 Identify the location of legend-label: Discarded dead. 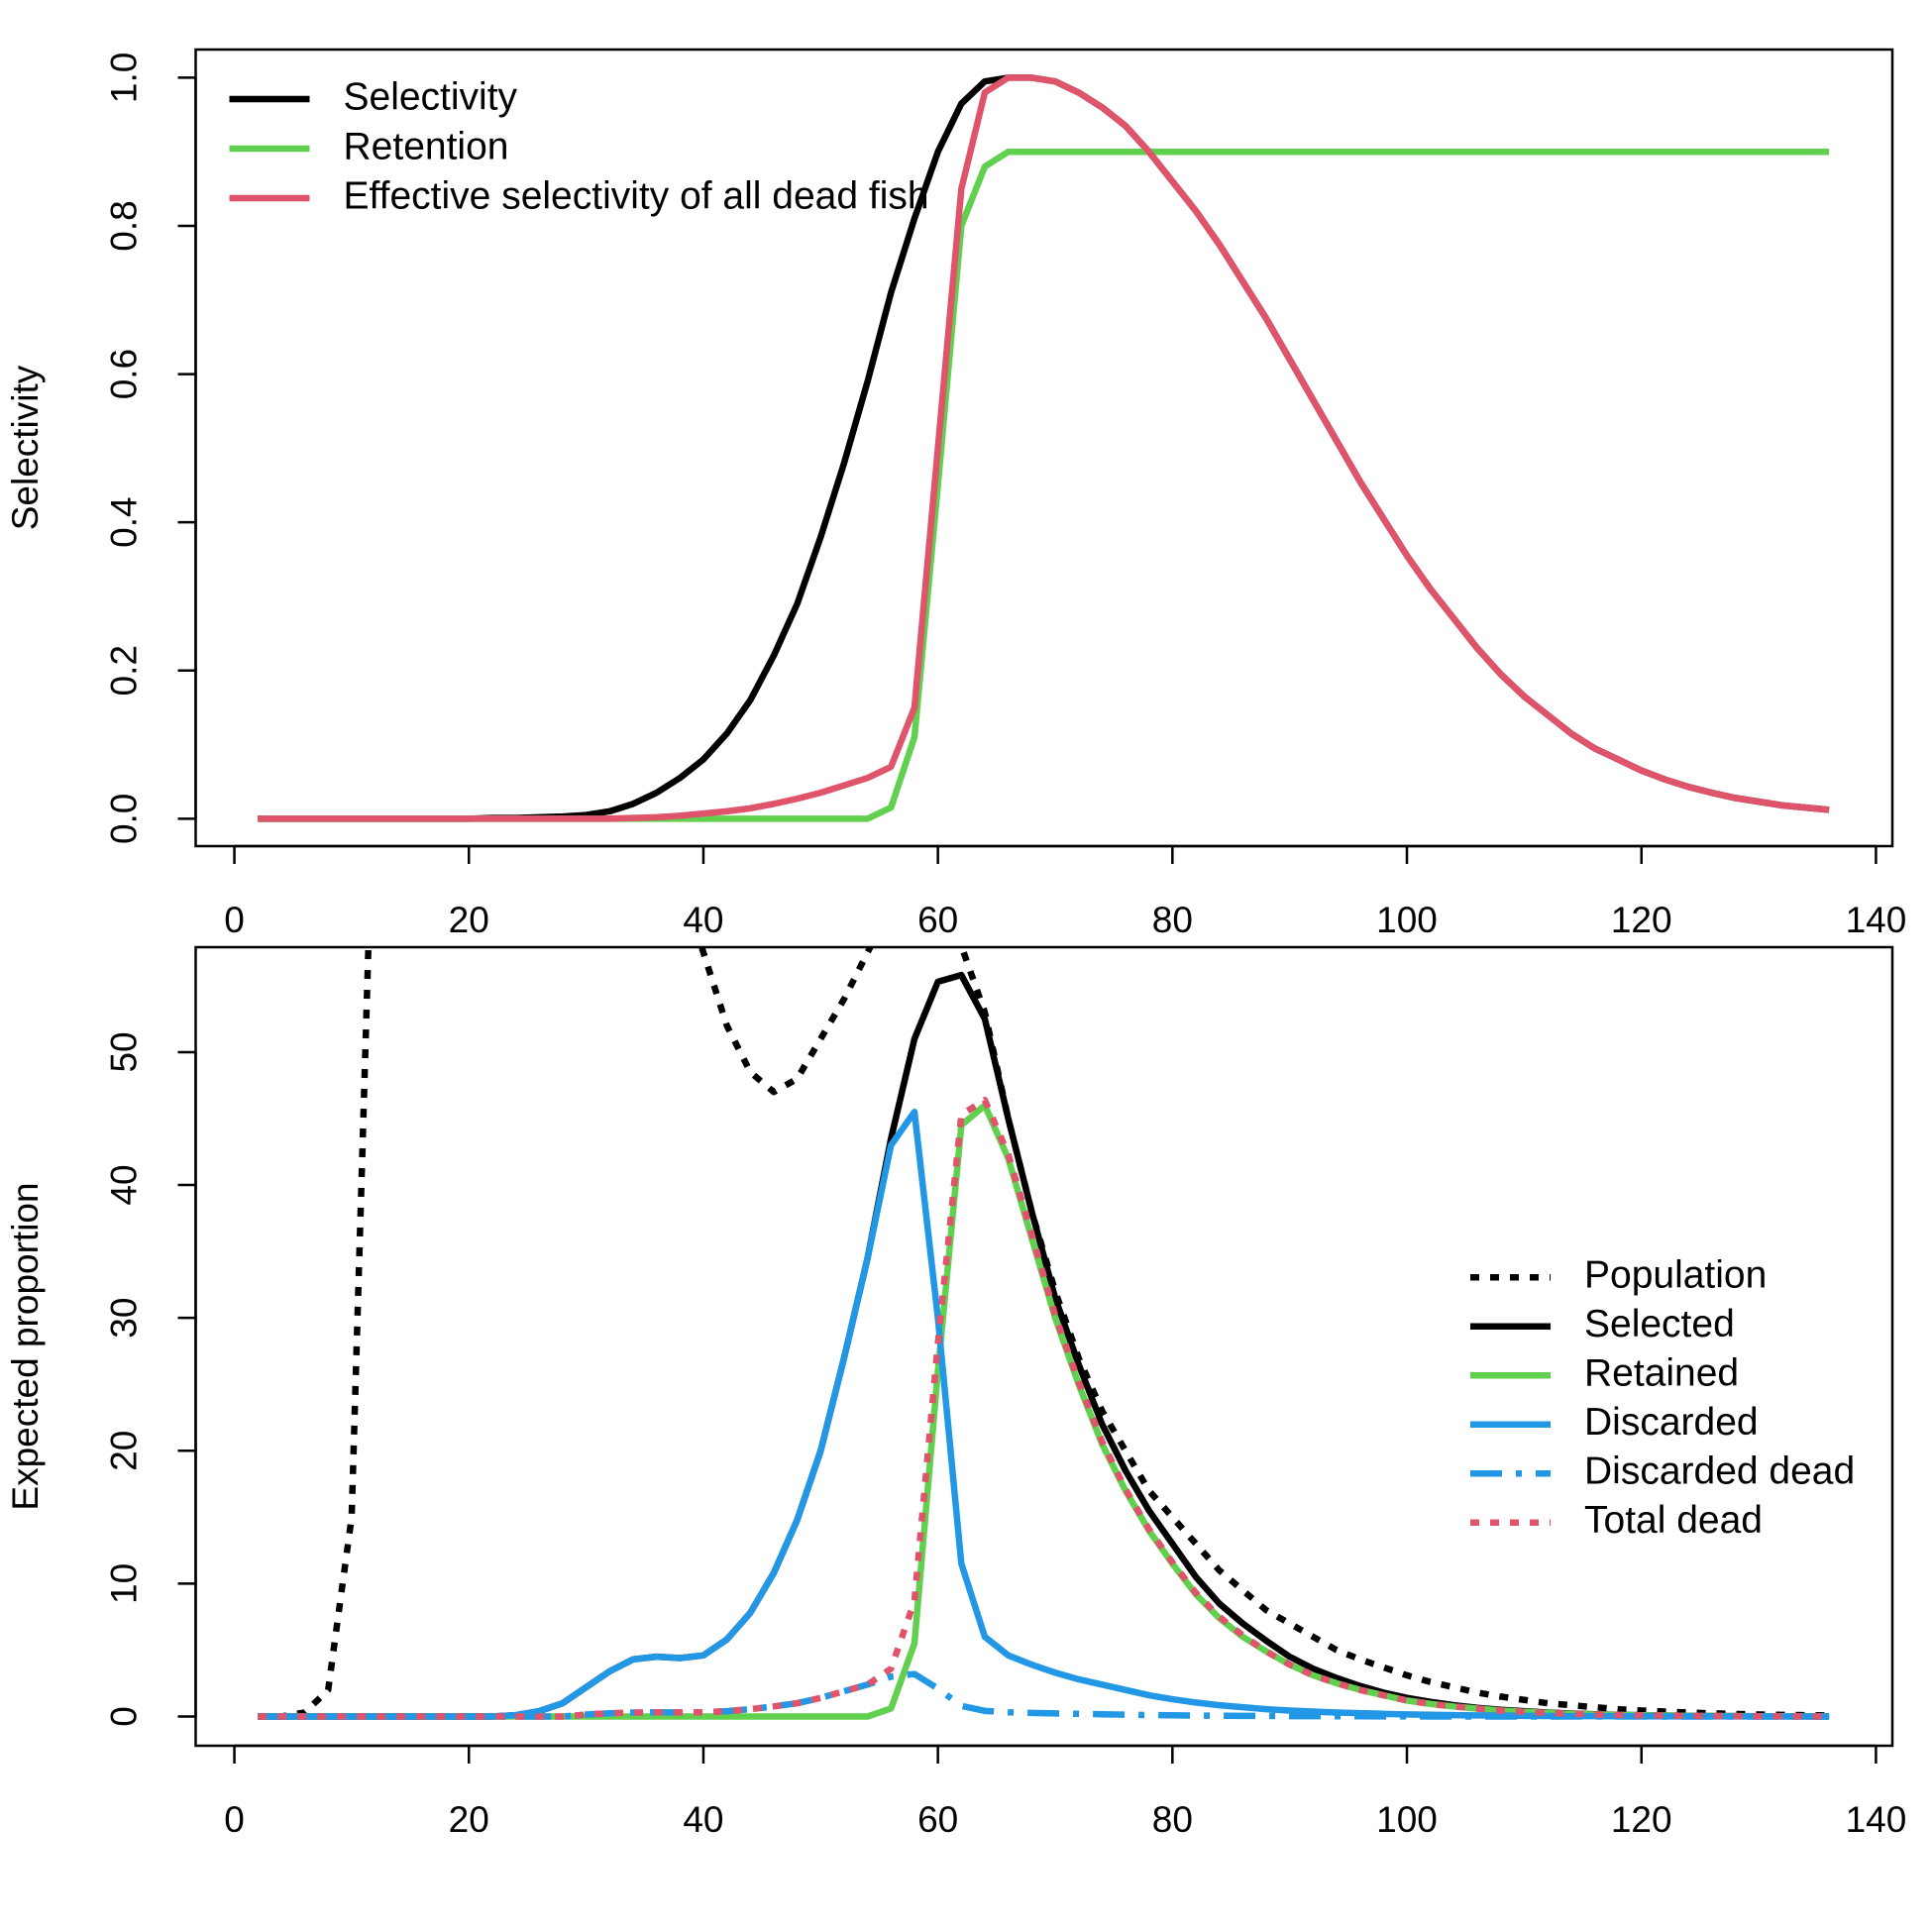
(1719, 1471).